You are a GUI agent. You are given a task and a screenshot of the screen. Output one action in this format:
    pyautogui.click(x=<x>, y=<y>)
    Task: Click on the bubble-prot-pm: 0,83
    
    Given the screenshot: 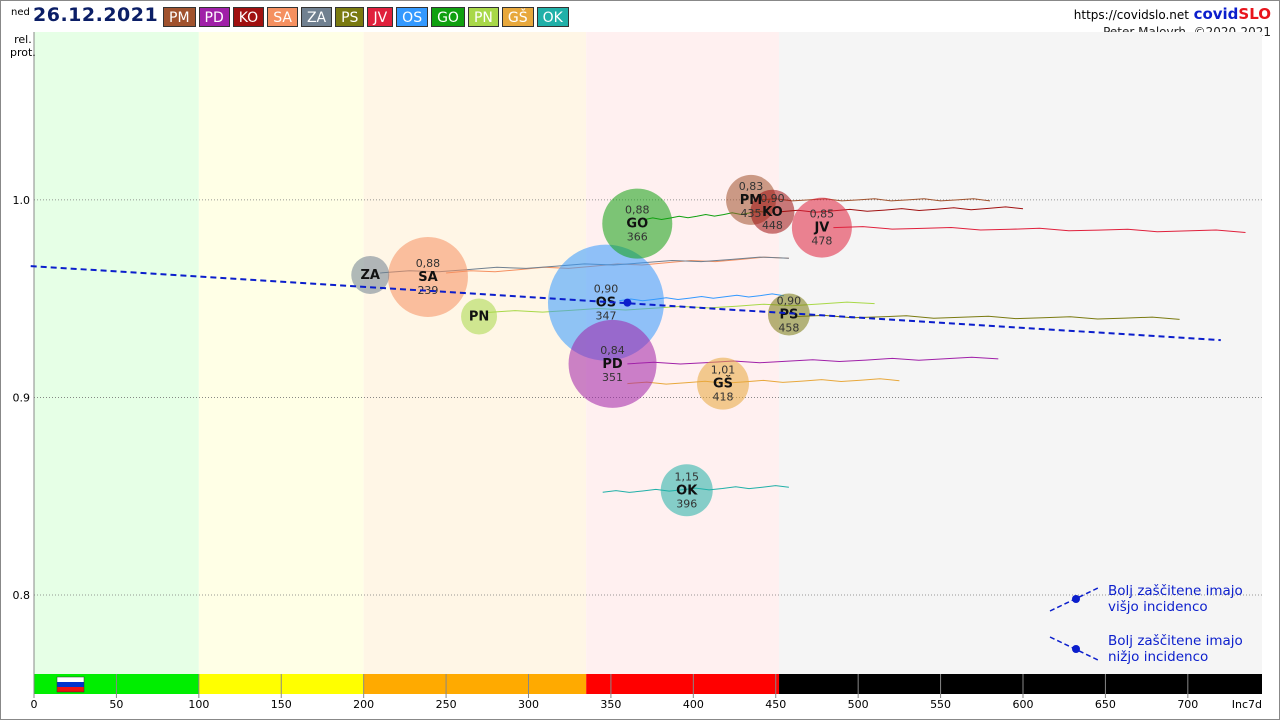 What is the action you would take?
    pyautogui.click(x=751, y=186)
    